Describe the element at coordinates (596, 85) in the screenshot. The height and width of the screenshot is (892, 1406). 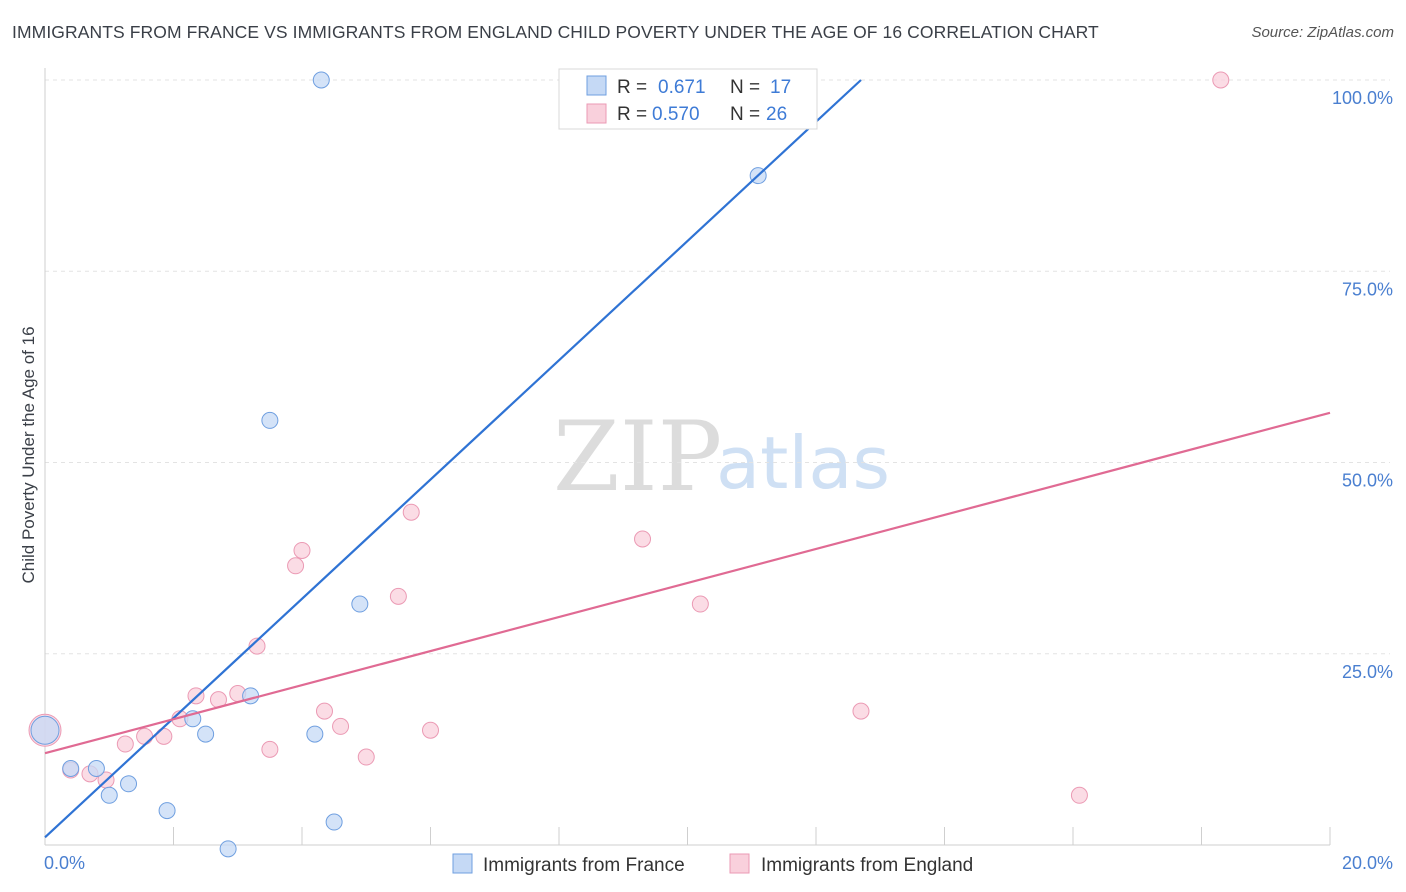
I see `legend-france-swatch` at that location.